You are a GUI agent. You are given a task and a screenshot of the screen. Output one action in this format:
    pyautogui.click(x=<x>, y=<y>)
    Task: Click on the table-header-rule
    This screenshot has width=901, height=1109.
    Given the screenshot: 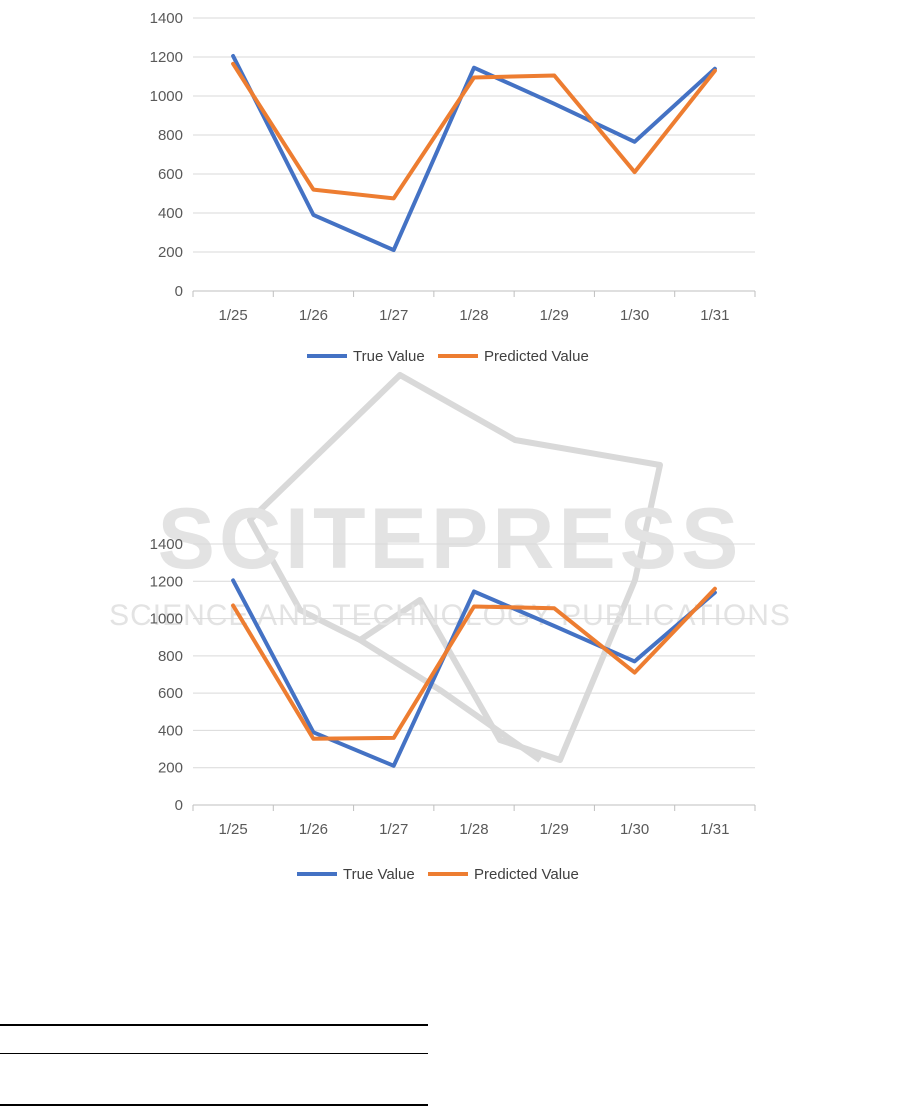 What is the action you would take?
    pyautogui.click(x=214, y=1053)
    